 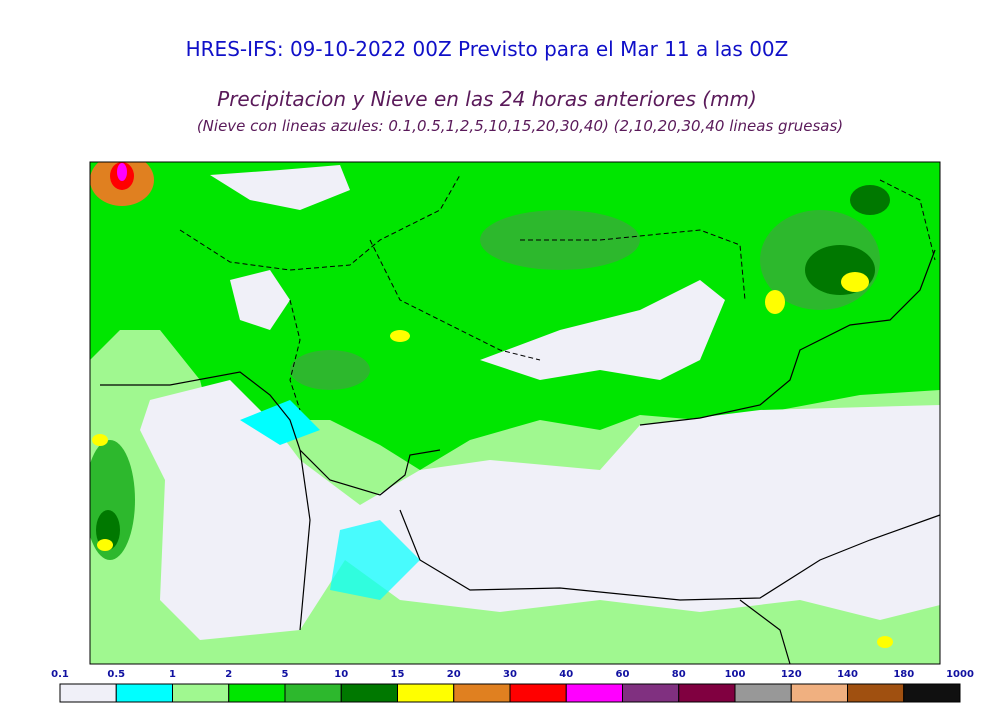 I want to click on colorbar-label: 2, so click(x=228, y=674).